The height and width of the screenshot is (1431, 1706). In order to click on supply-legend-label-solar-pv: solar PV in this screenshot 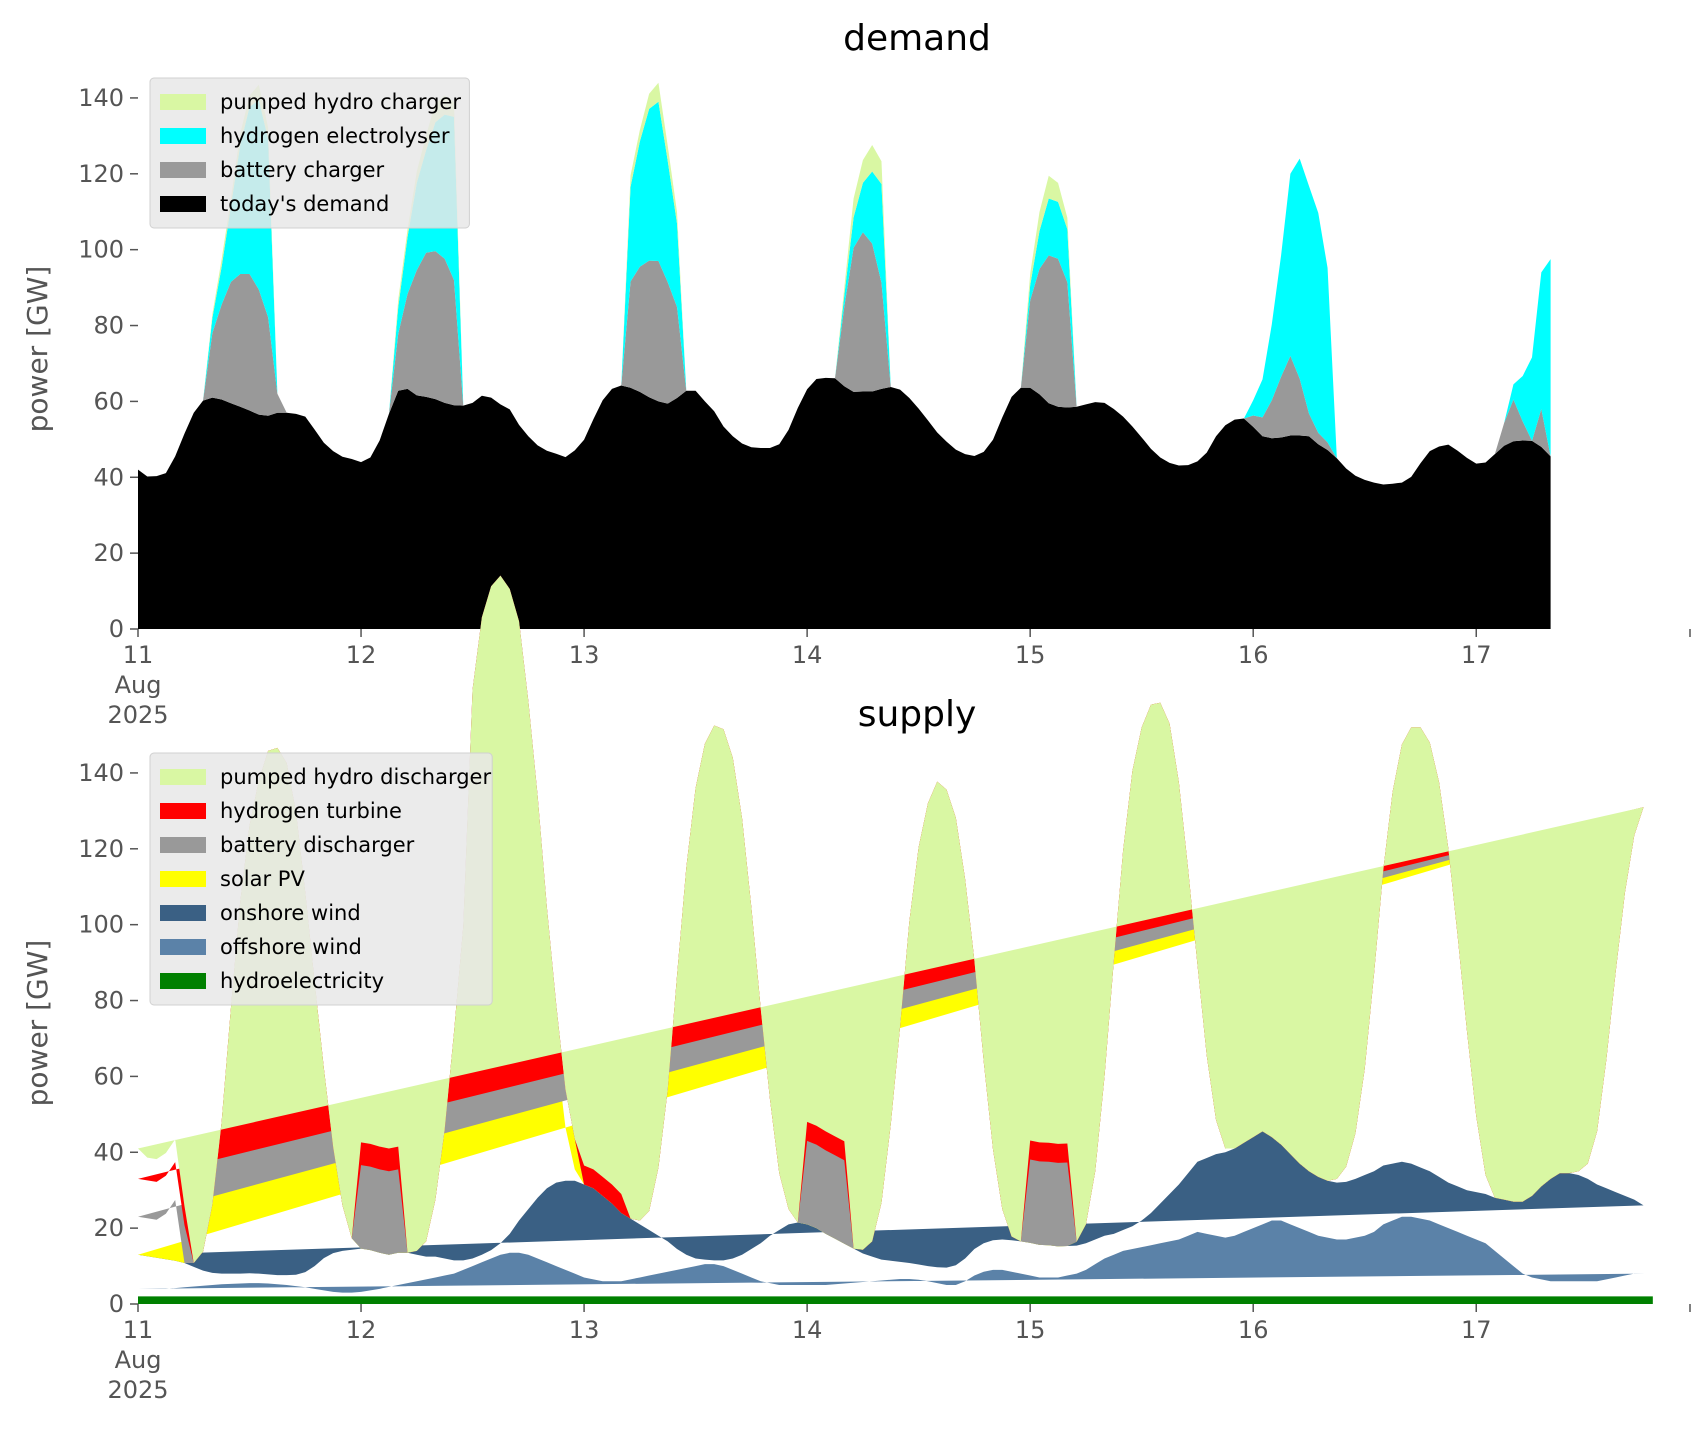, I will do `click(262, 879)`.